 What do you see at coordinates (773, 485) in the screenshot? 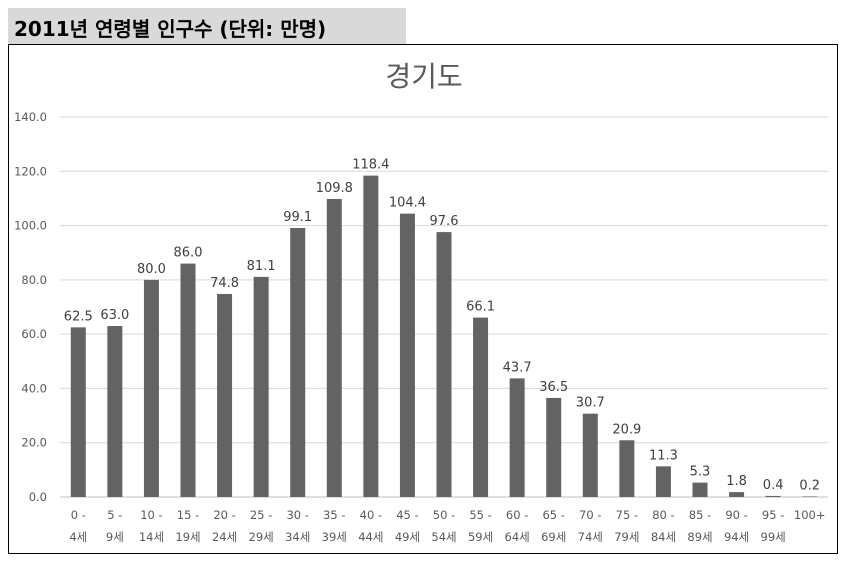
I see `data-label: 0.4` at bounding box center [773, 485].